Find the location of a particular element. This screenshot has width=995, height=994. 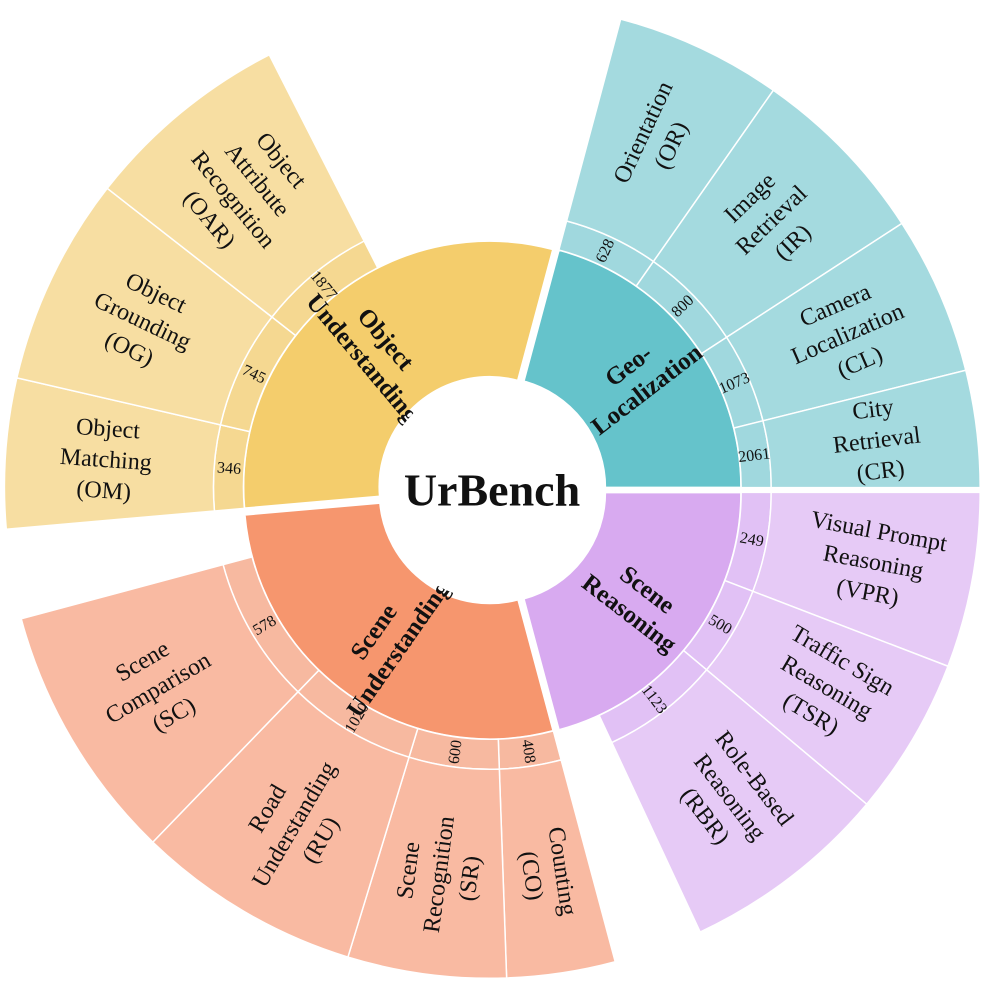

task-label-scene-recognition-sr-line: (SR) is located at coordinates (470, 878).